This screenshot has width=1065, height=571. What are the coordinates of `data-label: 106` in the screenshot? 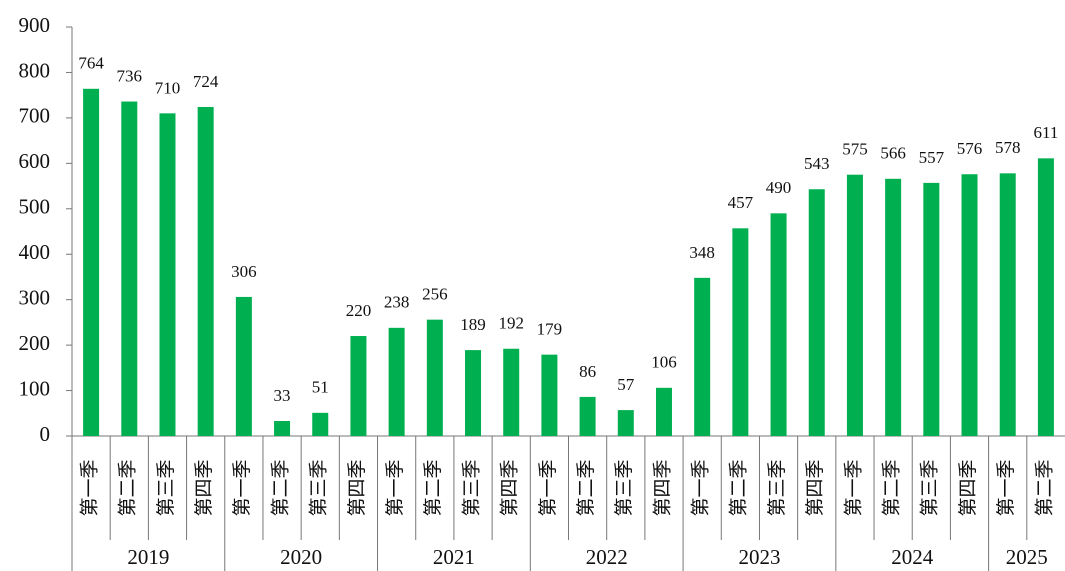 It's located at (664, 362).